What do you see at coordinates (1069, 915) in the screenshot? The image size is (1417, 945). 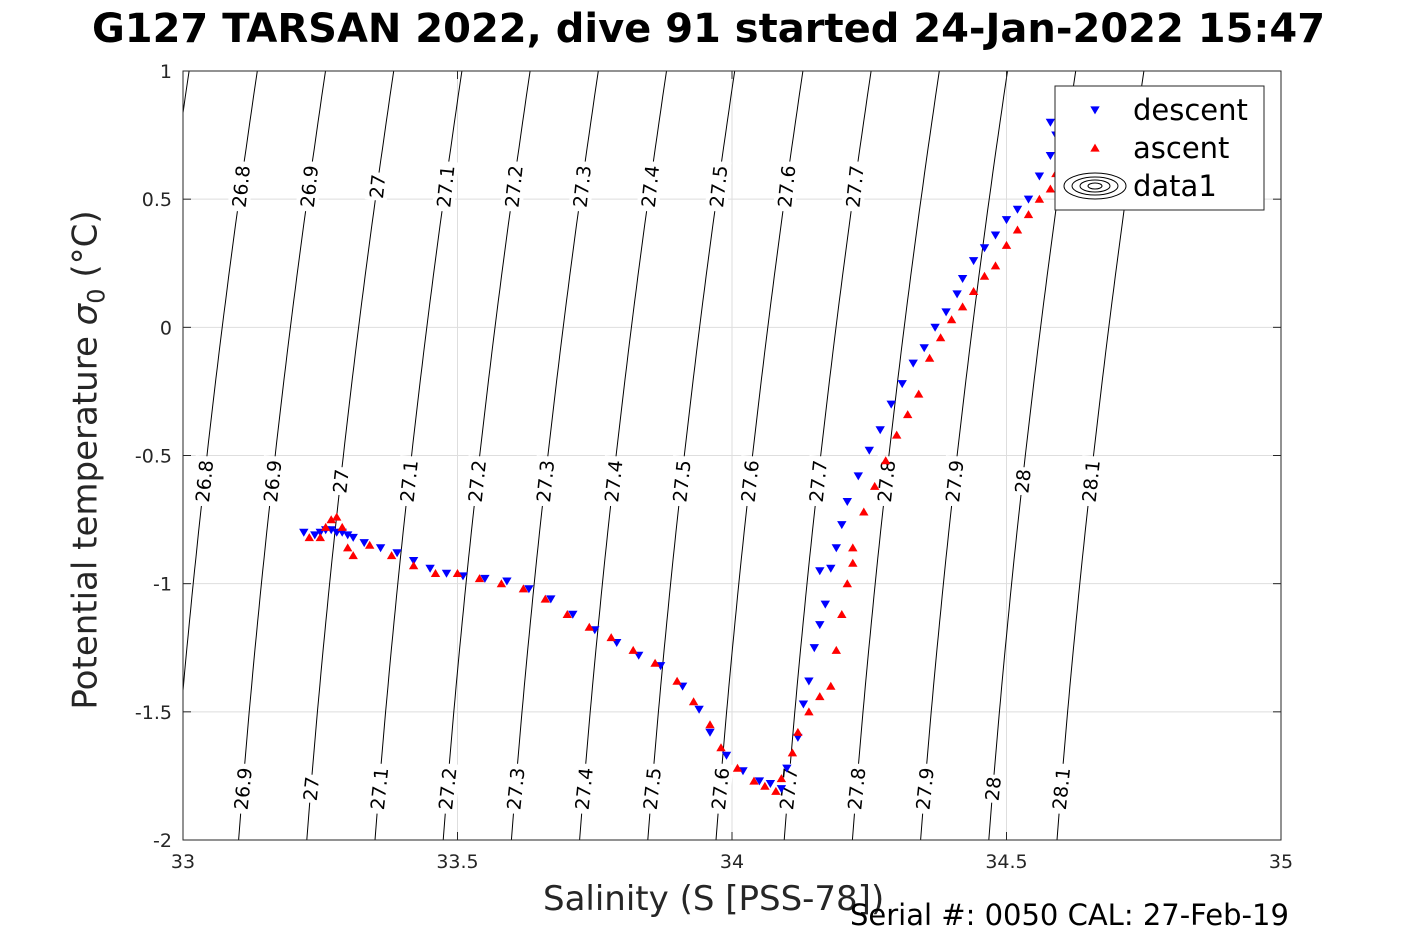 I see `serial-cal-label: Serial #: 0050 CAL: 27-Feb-19` at bounding box center [1069, 915].